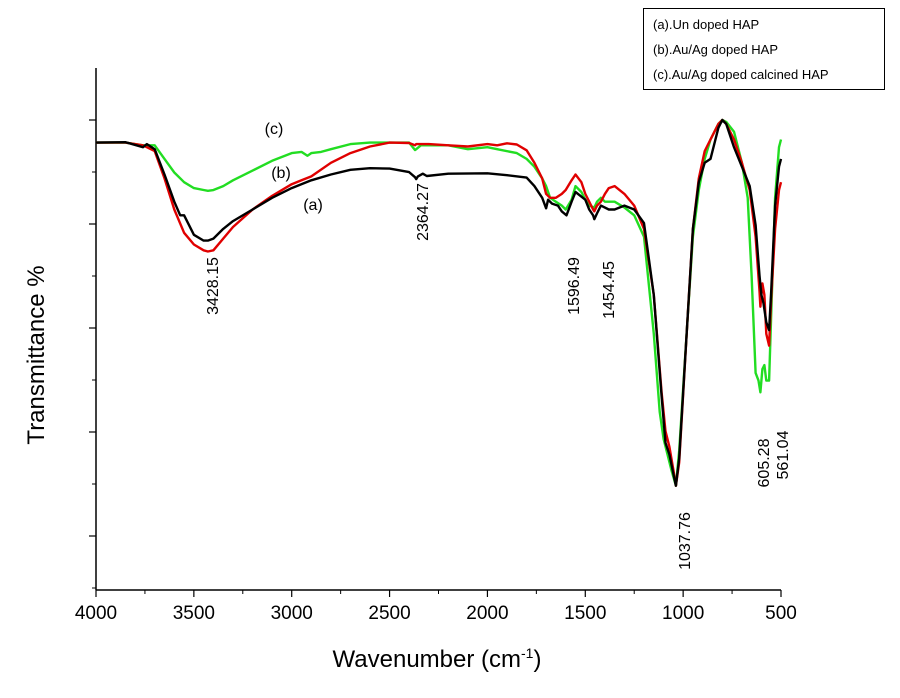 Image resolution: width=900 pixels, height=698 pixels. I want to click on legend-item-b: (b).Au/Ag doped HAP, so click(716, 49).